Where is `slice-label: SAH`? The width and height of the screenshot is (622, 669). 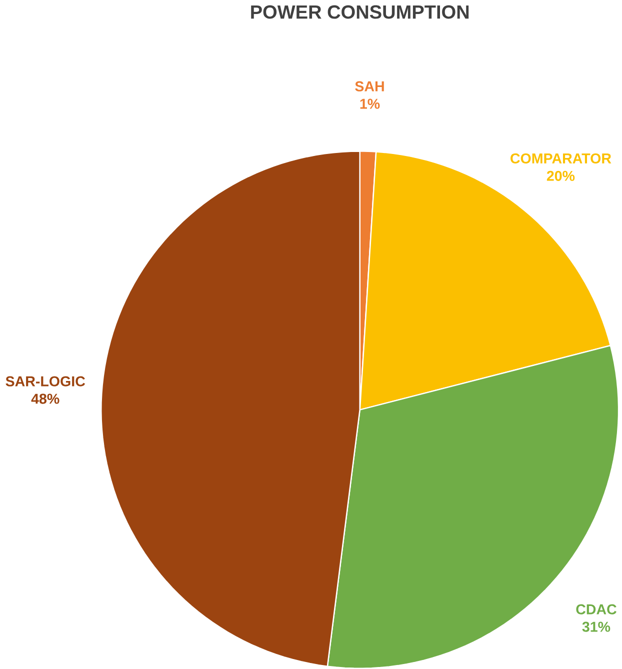 slice-label: SAH is located at coordinates (369, 86).